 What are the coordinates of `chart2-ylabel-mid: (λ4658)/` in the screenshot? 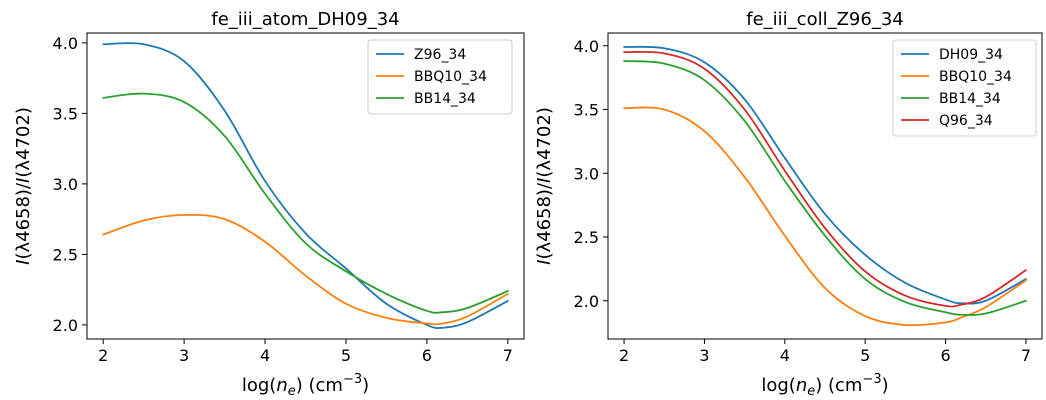 It's located at (544, 221).